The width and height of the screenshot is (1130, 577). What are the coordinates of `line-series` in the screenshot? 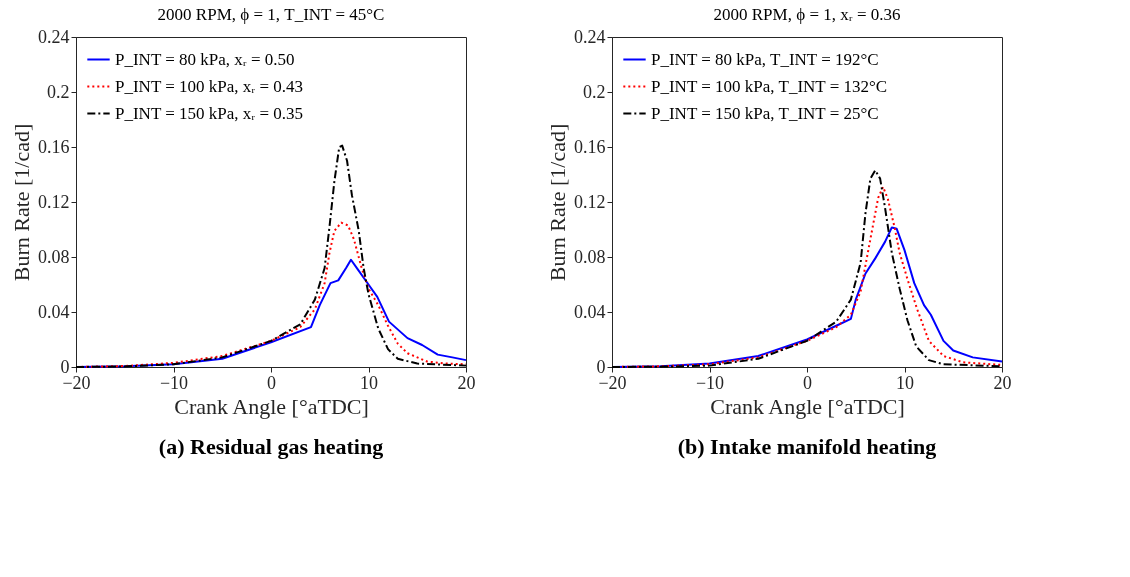 It's located at (271, 256).